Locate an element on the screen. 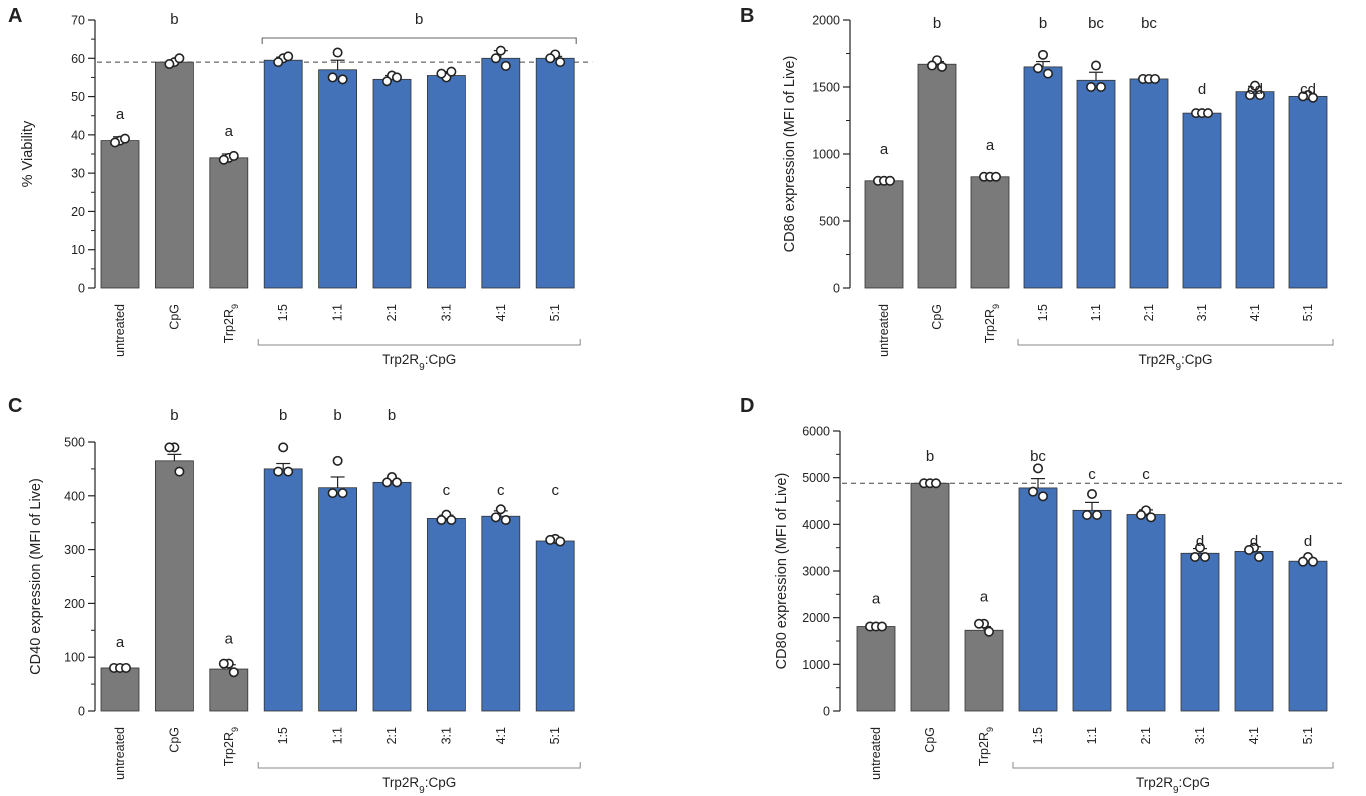  x-tick-label: 5:1 is located at coordinates (555, 735).